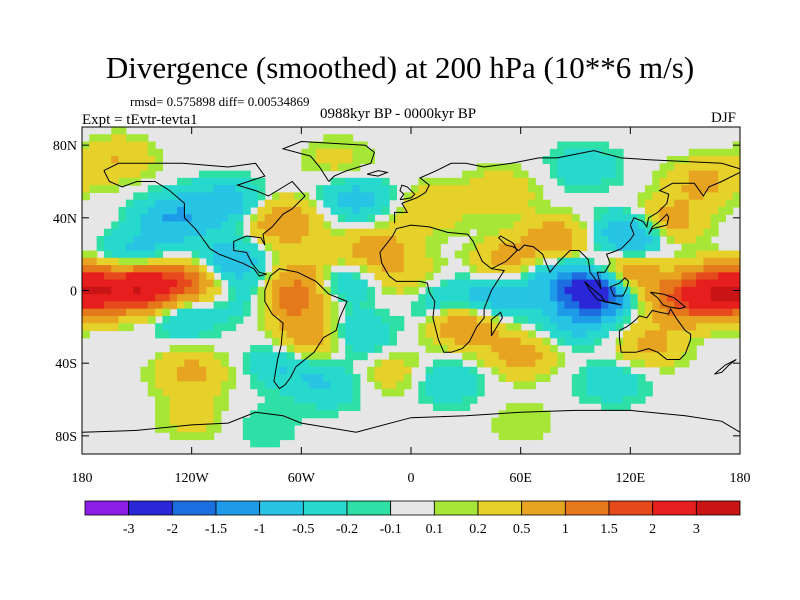 Image resolution: width=800 pixels, height=600 pixels. What do you see at coordinates (696, 529) in the screenshot?
I see `colorbar-label: 3` at bounding box center [696, 529].